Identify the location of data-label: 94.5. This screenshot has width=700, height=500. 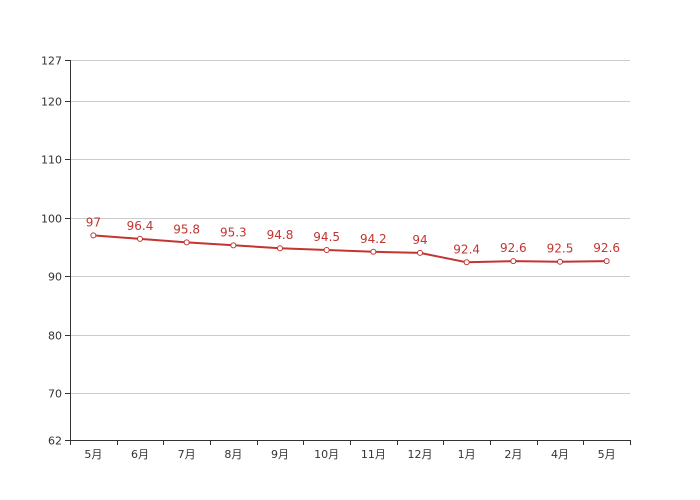
(326, 237).